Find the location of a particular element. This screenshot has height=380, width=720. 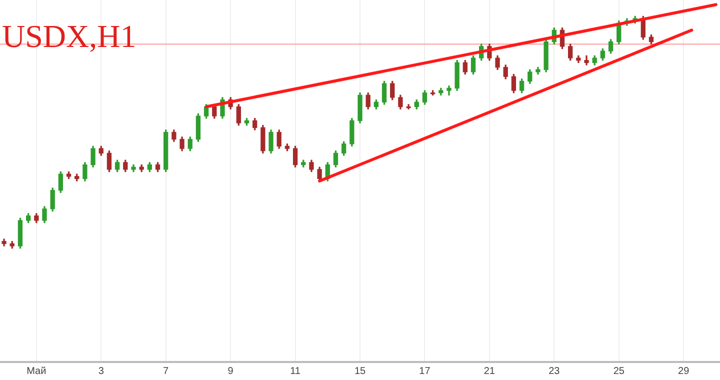

x-tick-label: 7 is located at coordinates (166, 371).